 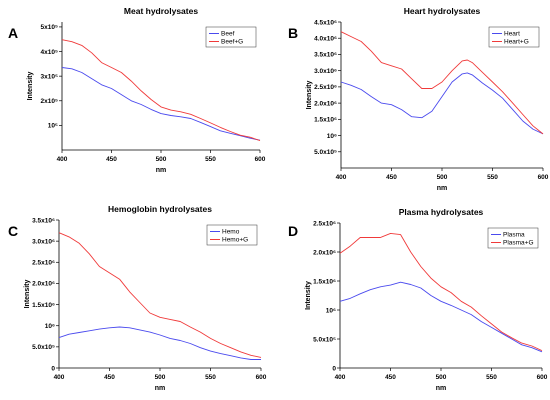 I want to click on legend-label: Beef+G, so click(x=232, y=42).